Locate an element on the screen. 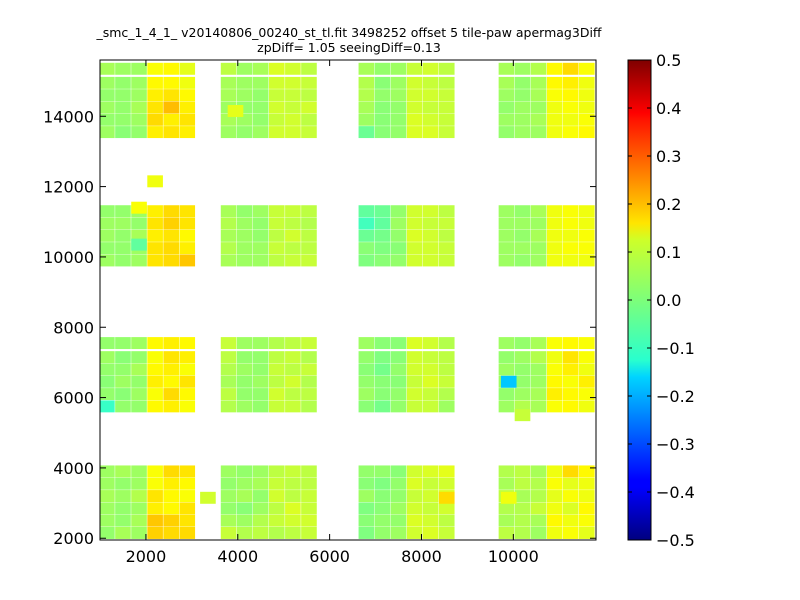 The width and height of the screenshot is (800, 600). x-tick-label: 4000 is located at coordinates (237, 556).